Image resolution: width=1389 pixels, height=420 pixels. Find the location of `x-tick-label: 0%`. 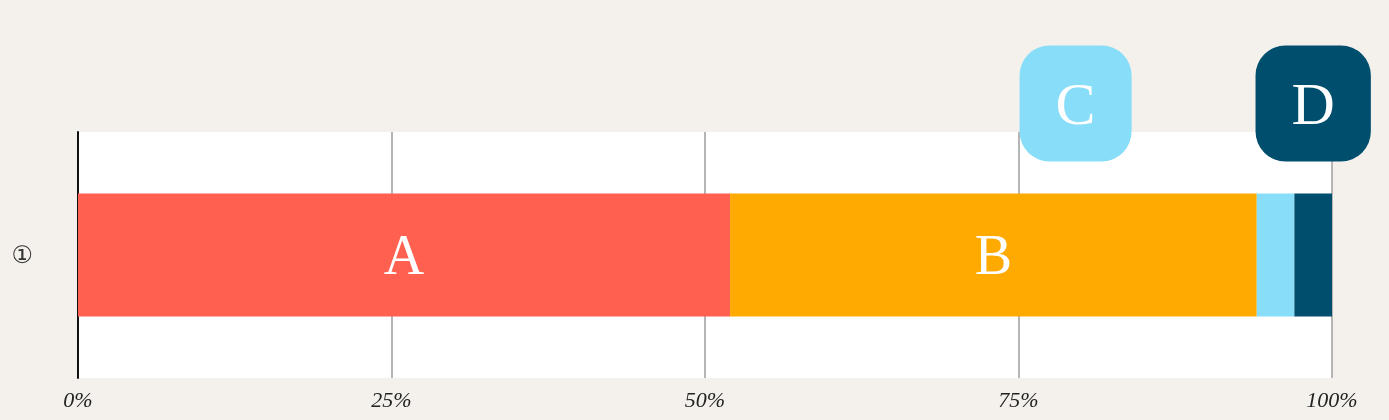

x-tick-label: 0% is located at coordinates (78, 399).